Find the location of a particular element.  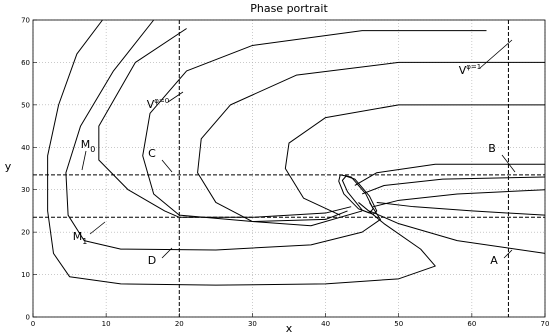

annotation: A is located at coordinates (494, 260).